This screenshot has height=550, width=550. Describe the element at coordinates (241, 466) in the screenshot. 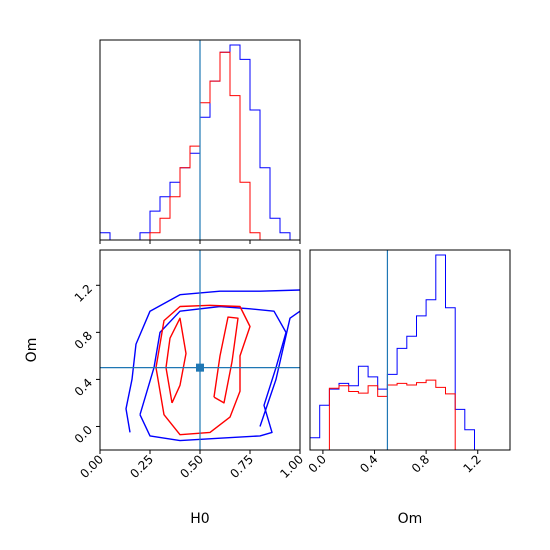

I see `x-tick-label: 0.75` at that location.